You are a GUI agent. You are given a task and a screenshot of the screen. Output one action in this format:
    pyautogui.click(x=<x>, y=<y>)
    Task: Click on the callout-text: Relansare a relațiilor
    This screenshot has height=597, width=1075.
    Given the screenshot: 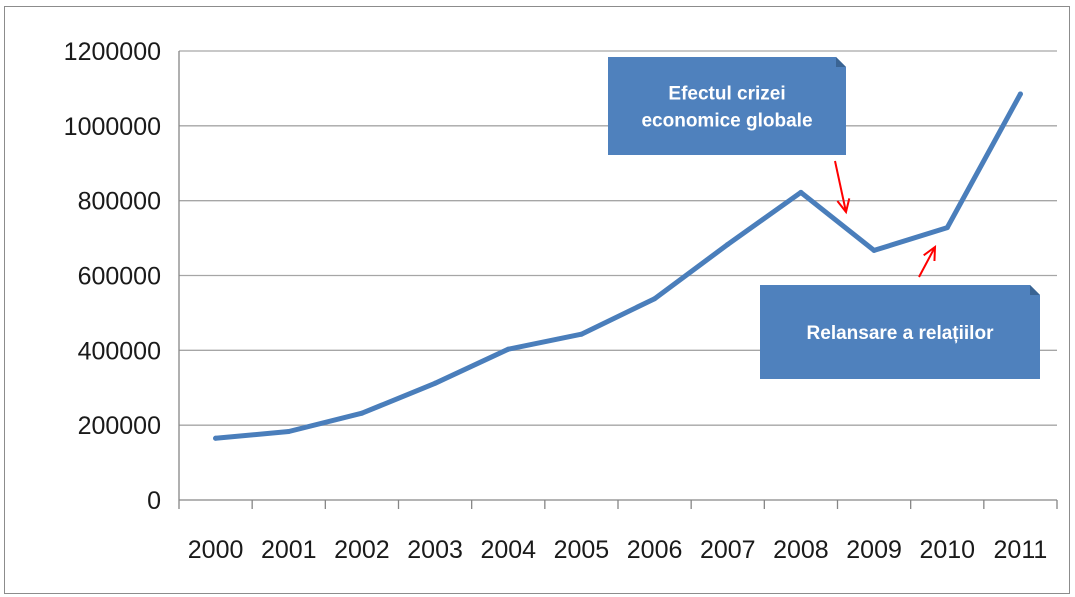 What is the action you would take?
    pyautogui.click(x=901, y=333)
    